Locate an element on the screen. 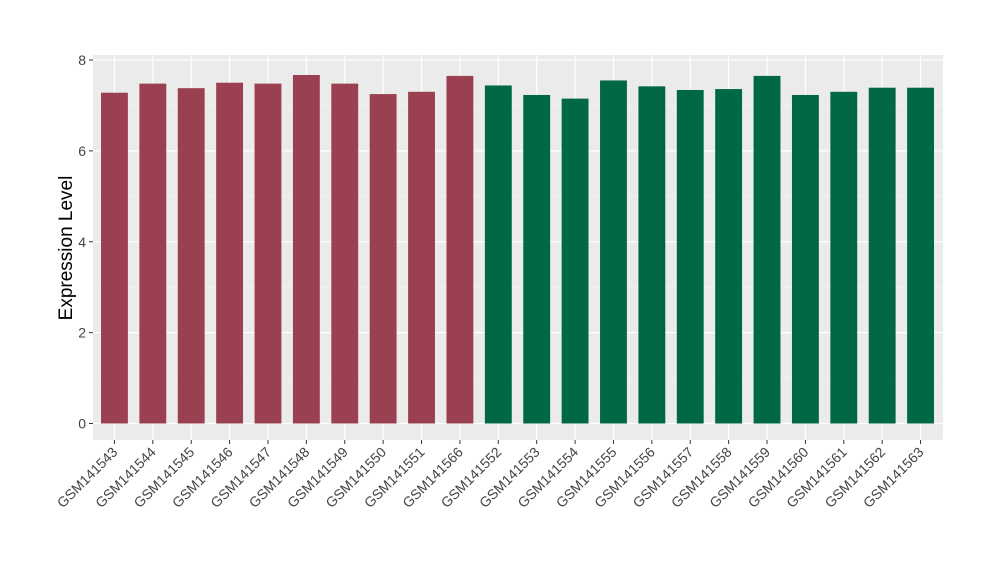 This screenshot has height=580, width=1000. bar-GSM141556 is located at coordinates (652, 255).